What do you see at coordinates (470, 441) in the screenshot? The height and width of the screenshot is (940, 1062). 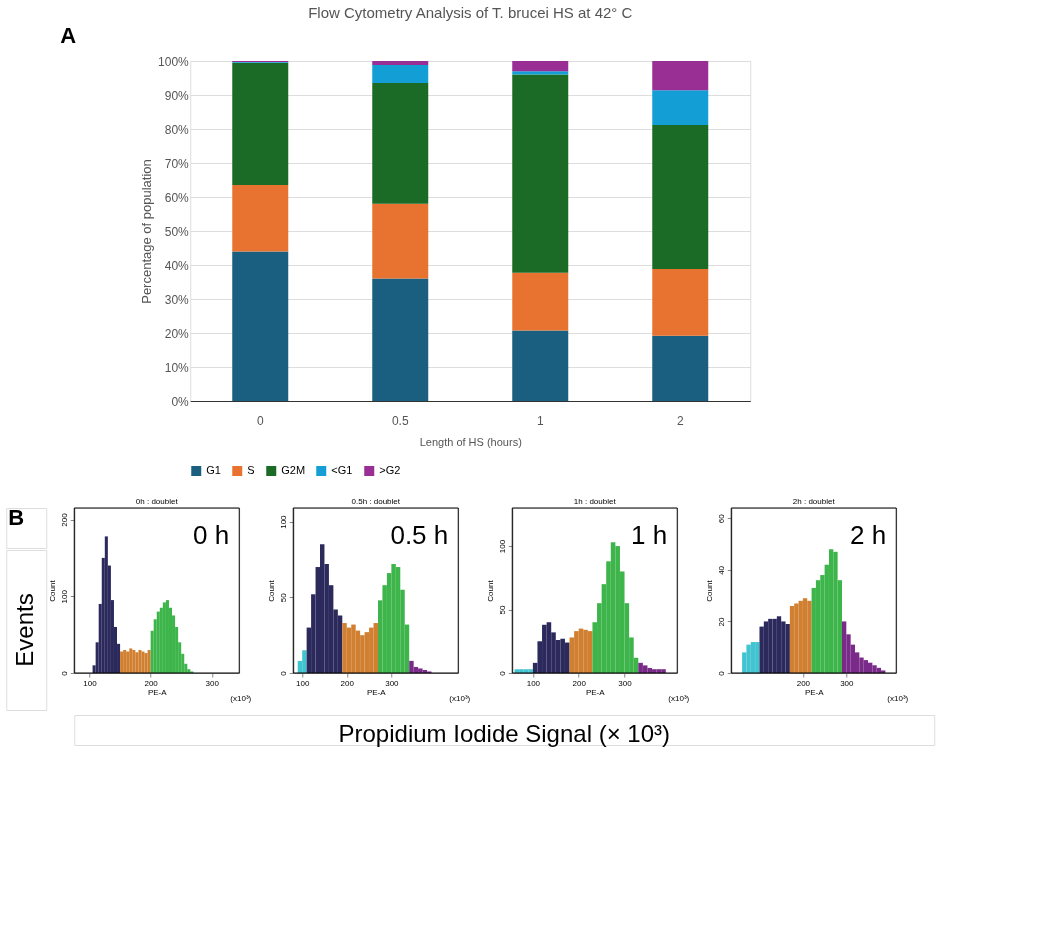 I see `x-axis-title: Length of HS (hours)` at bounding box center [470, 441].